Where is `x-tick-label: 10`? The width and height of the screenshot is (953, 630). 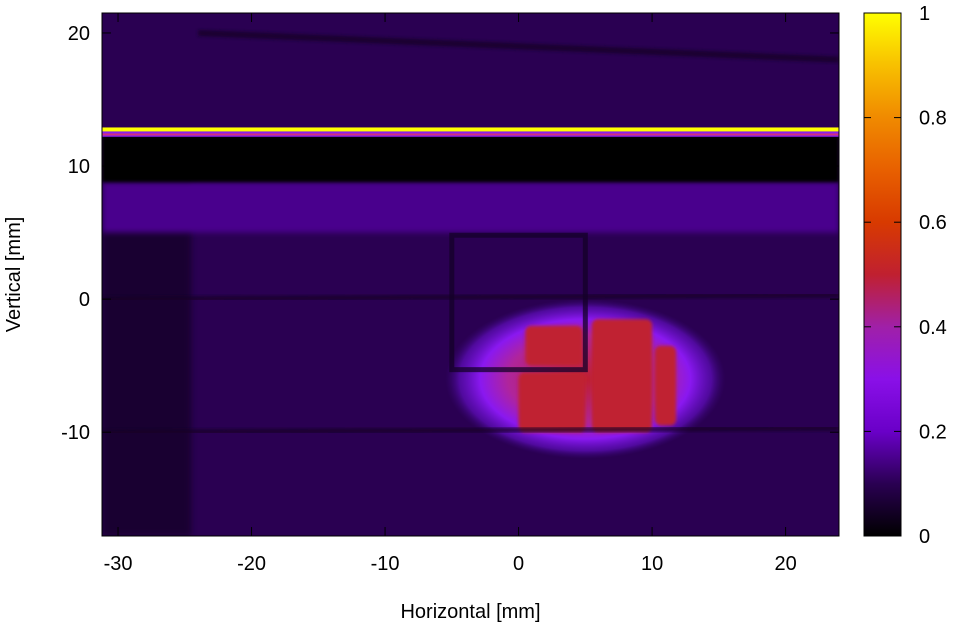
x-tick-label: 10 is located at coordinates (652, 564).